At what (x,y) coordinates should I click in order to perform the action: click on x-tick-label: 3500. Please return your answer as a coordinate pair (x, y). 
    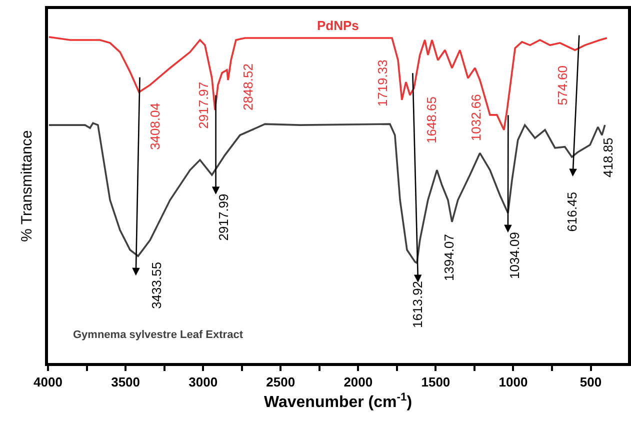
    Looking at the image, I should click on (125, 382).